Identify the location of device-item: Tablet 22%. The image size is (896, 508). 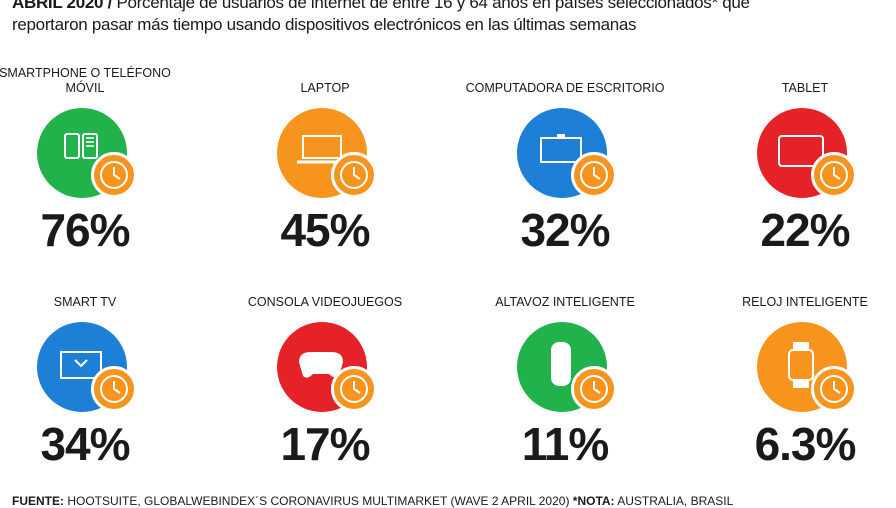
(800, 158).